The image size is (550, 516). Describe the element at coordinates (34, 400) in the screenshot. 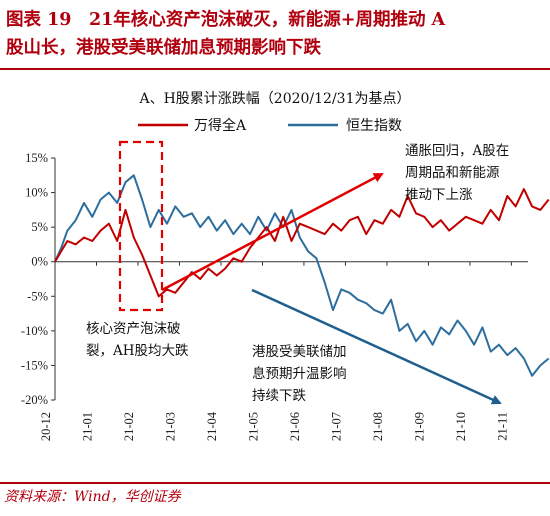

I see `y-tick-label: -20%` at that location.